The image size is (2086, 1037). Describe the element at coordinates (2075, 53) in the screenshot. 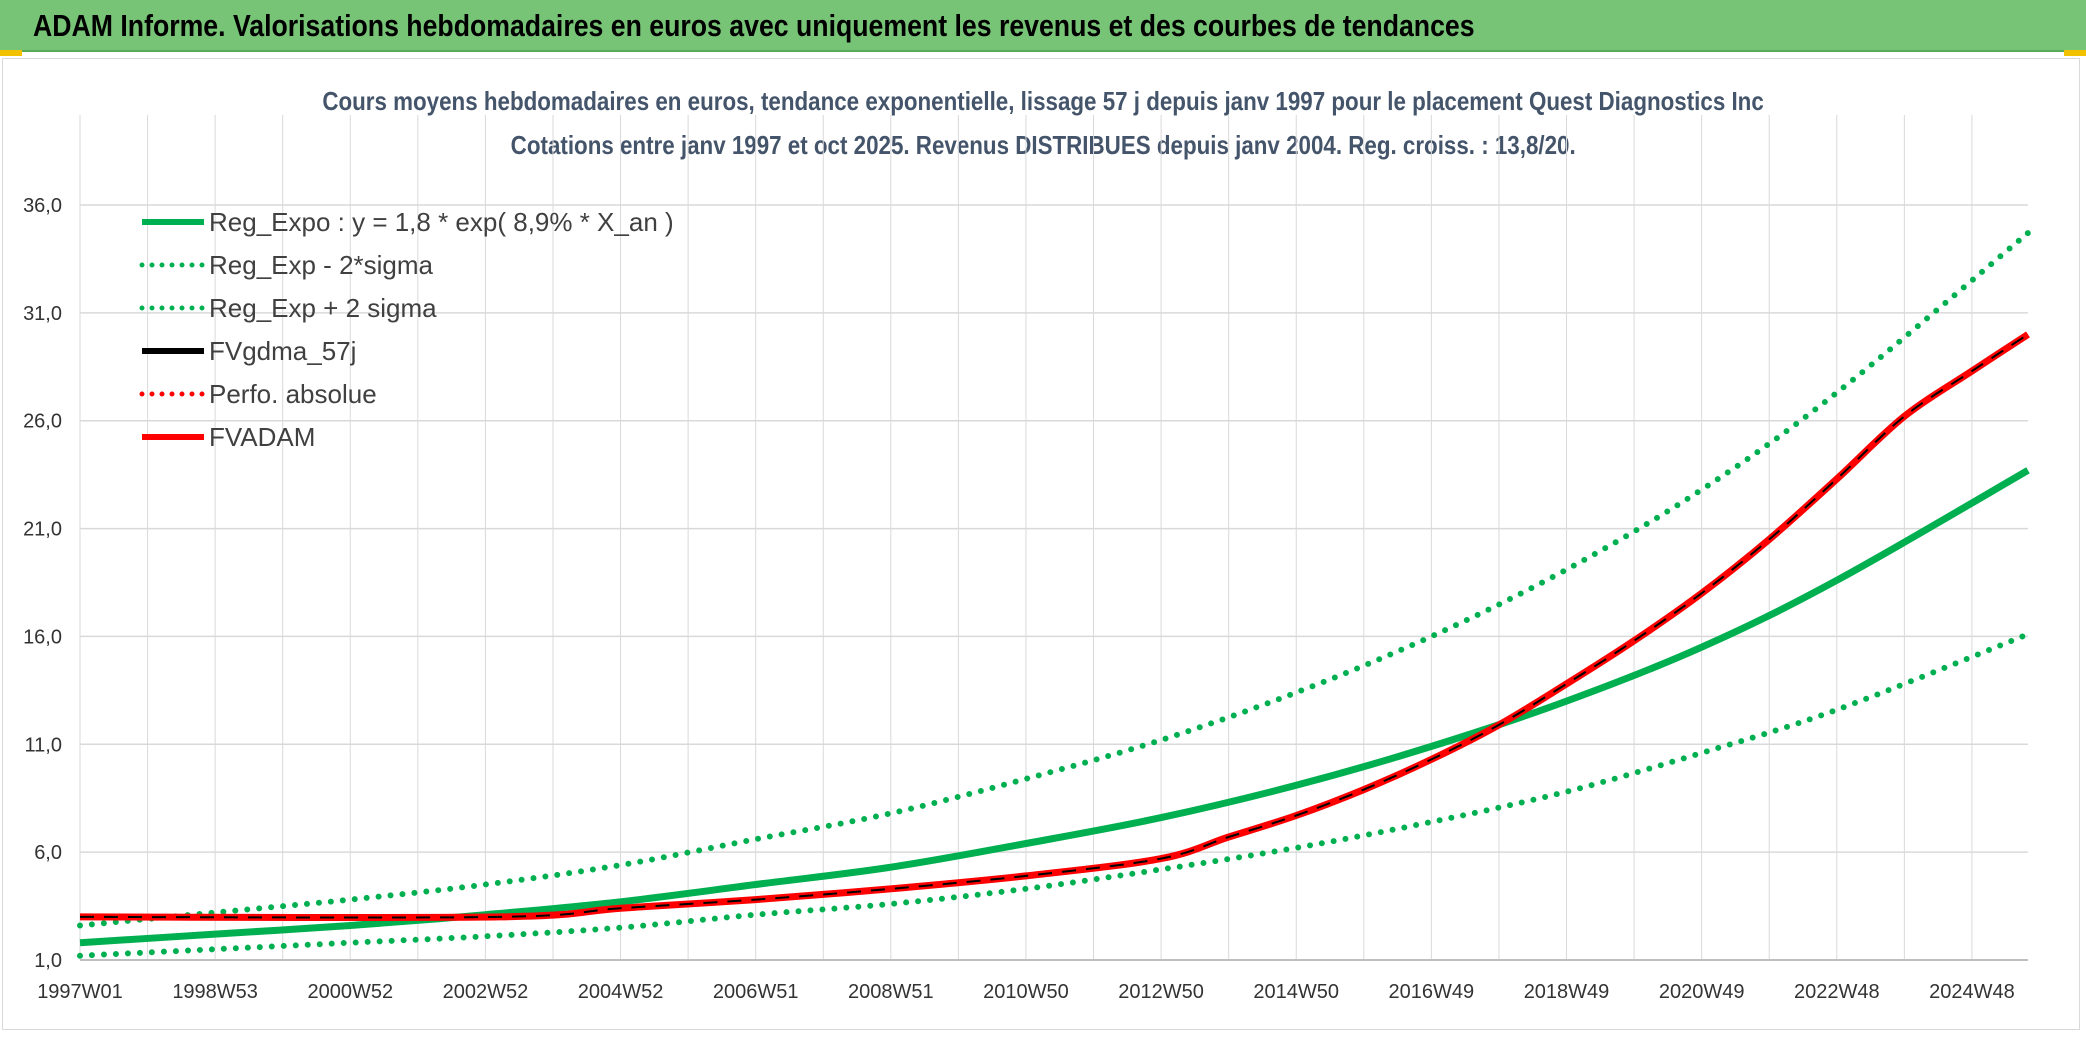

I see `corner-marker-right` at that location.